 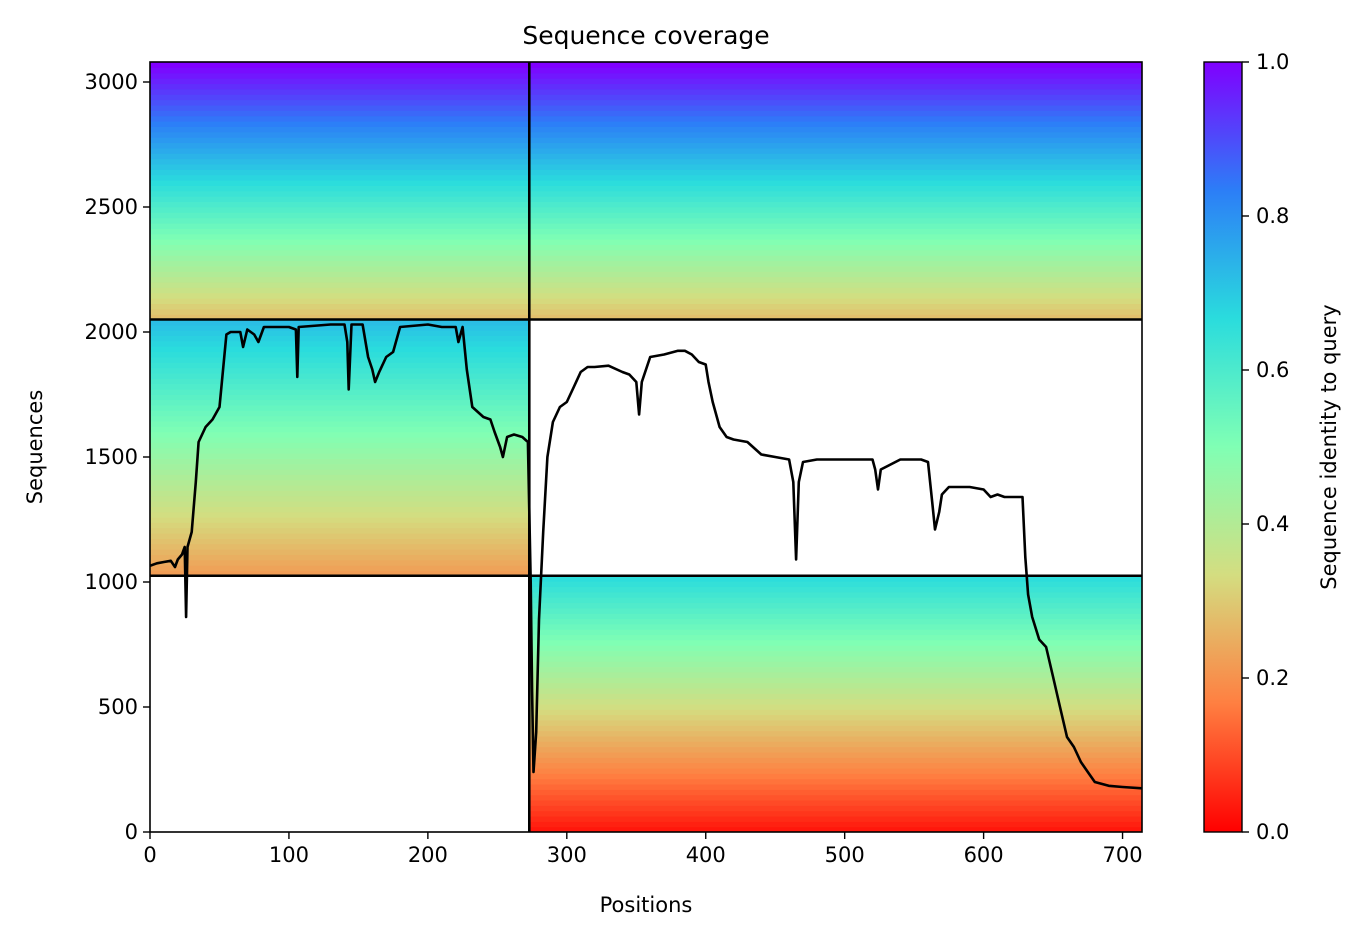 What do you see at coordinates (111, 82) in the screenshot?
I see `y-tick-label: 3000` at bounding box center [111, 82].